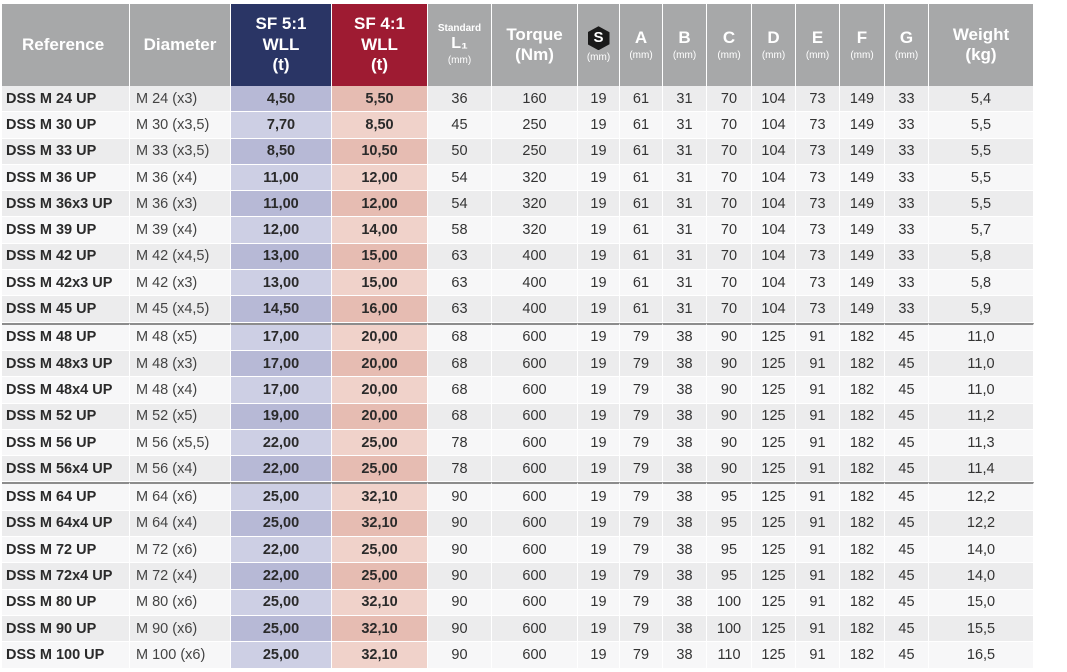 This screenshot has width=1067, height=672. Describe the element at coordinates (535, 257) in the screenshot. I see `torque-cell: 400` at that location.